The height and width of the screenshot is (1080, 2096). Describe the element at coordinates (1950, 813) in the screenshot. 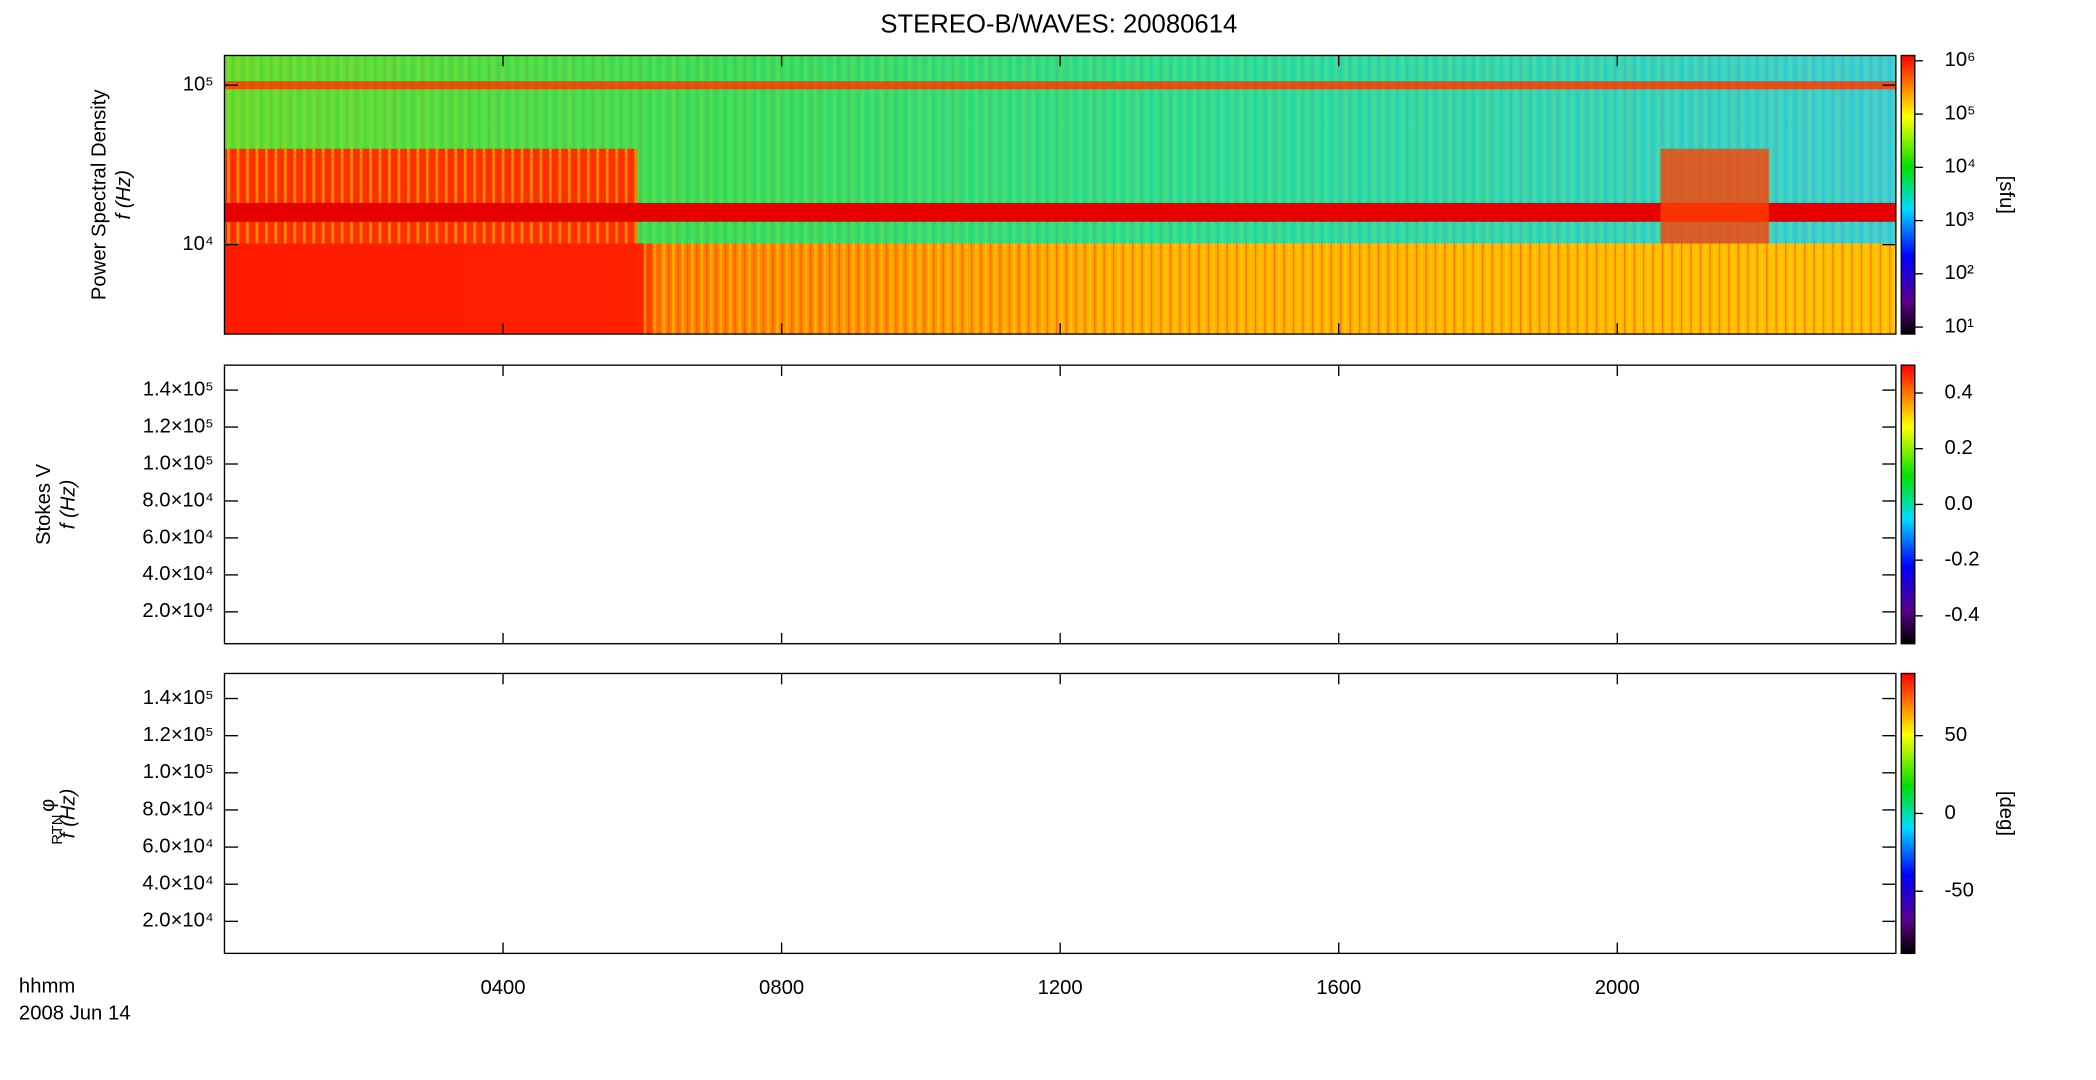

I see `colorbar-tick-label: 0` at that location.